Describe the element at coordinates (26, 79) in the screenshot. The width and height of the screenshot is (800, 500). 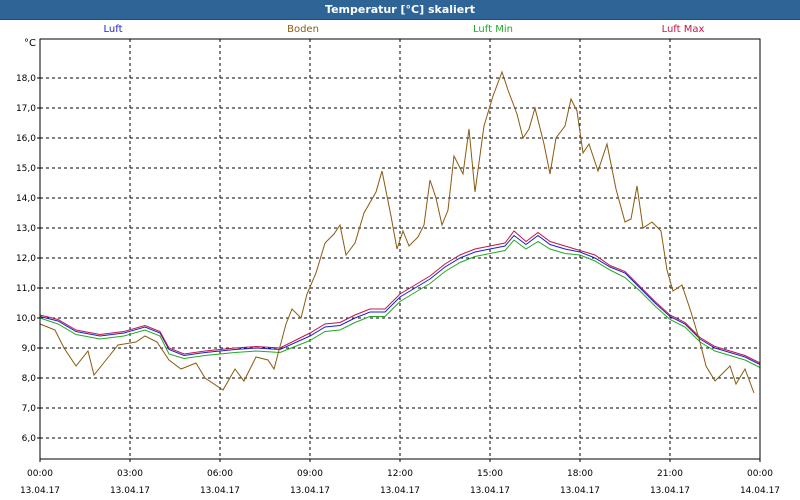
I see `y-tick-label: 18,0` at that location.